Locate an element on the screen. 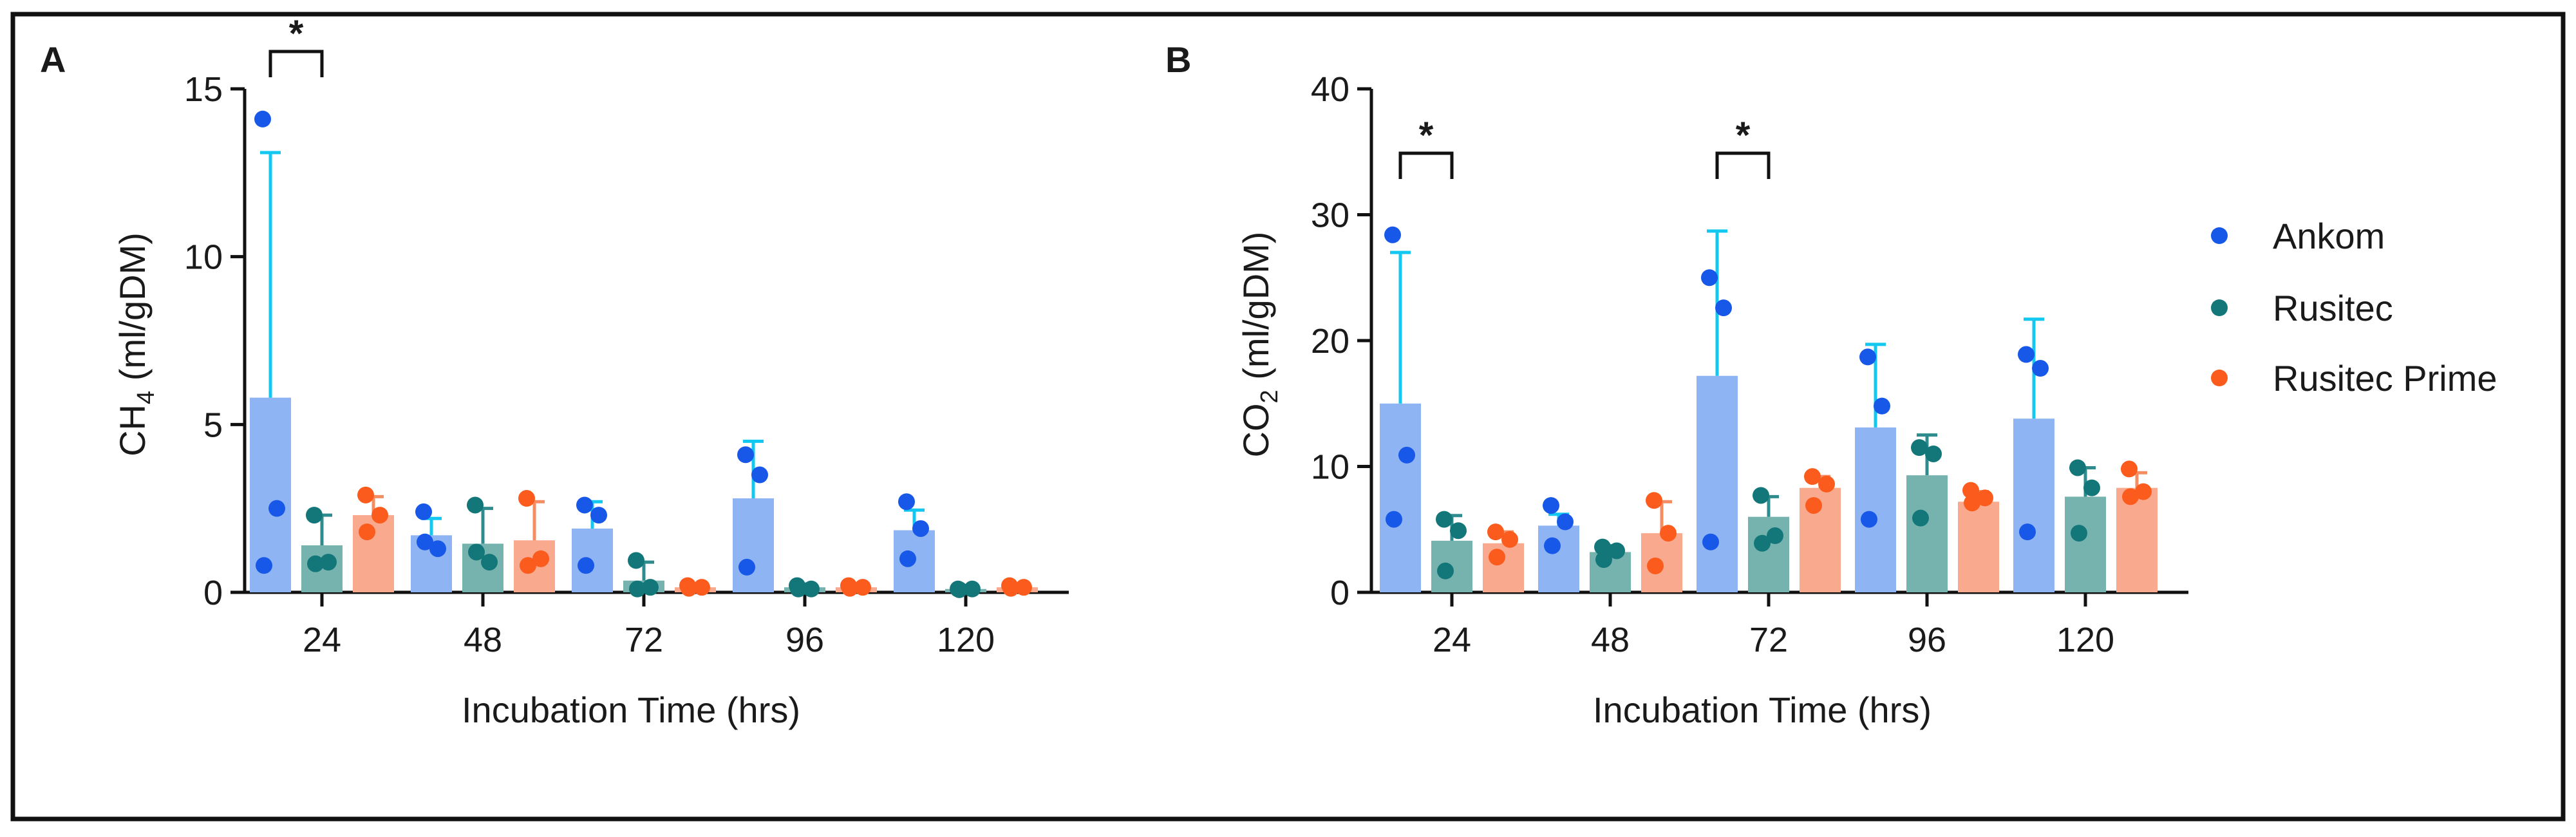  panel-b-x-tick-label-72: 72 is located at coordinates (1768, 640).